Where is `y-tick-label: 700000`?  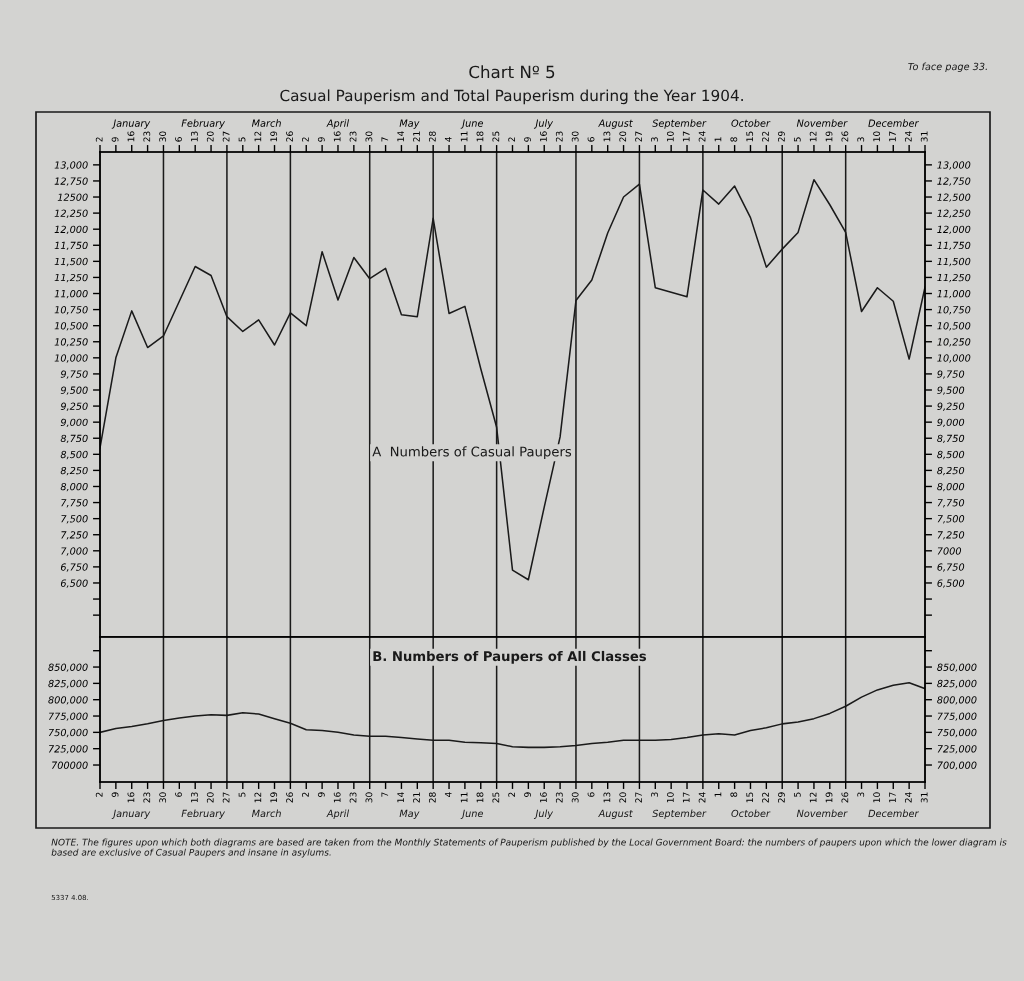 y-tick-label: 700000 is located at coordinates (69, 765).